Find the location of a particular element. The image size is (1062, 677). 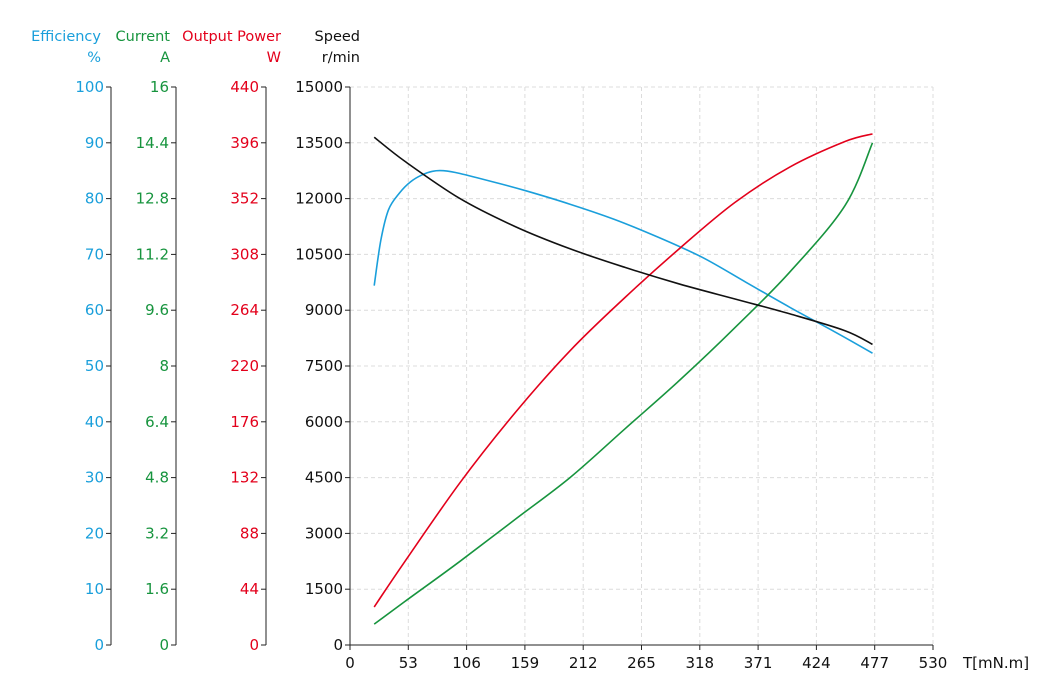

speed-axis-unit: r/min is located at coordinates (341, 58).